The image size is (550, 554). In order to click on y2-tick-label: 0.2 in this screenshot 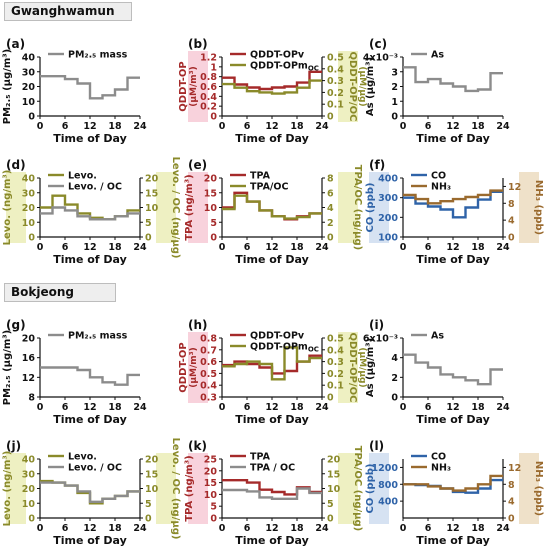, I will do `click(335, 374)`.